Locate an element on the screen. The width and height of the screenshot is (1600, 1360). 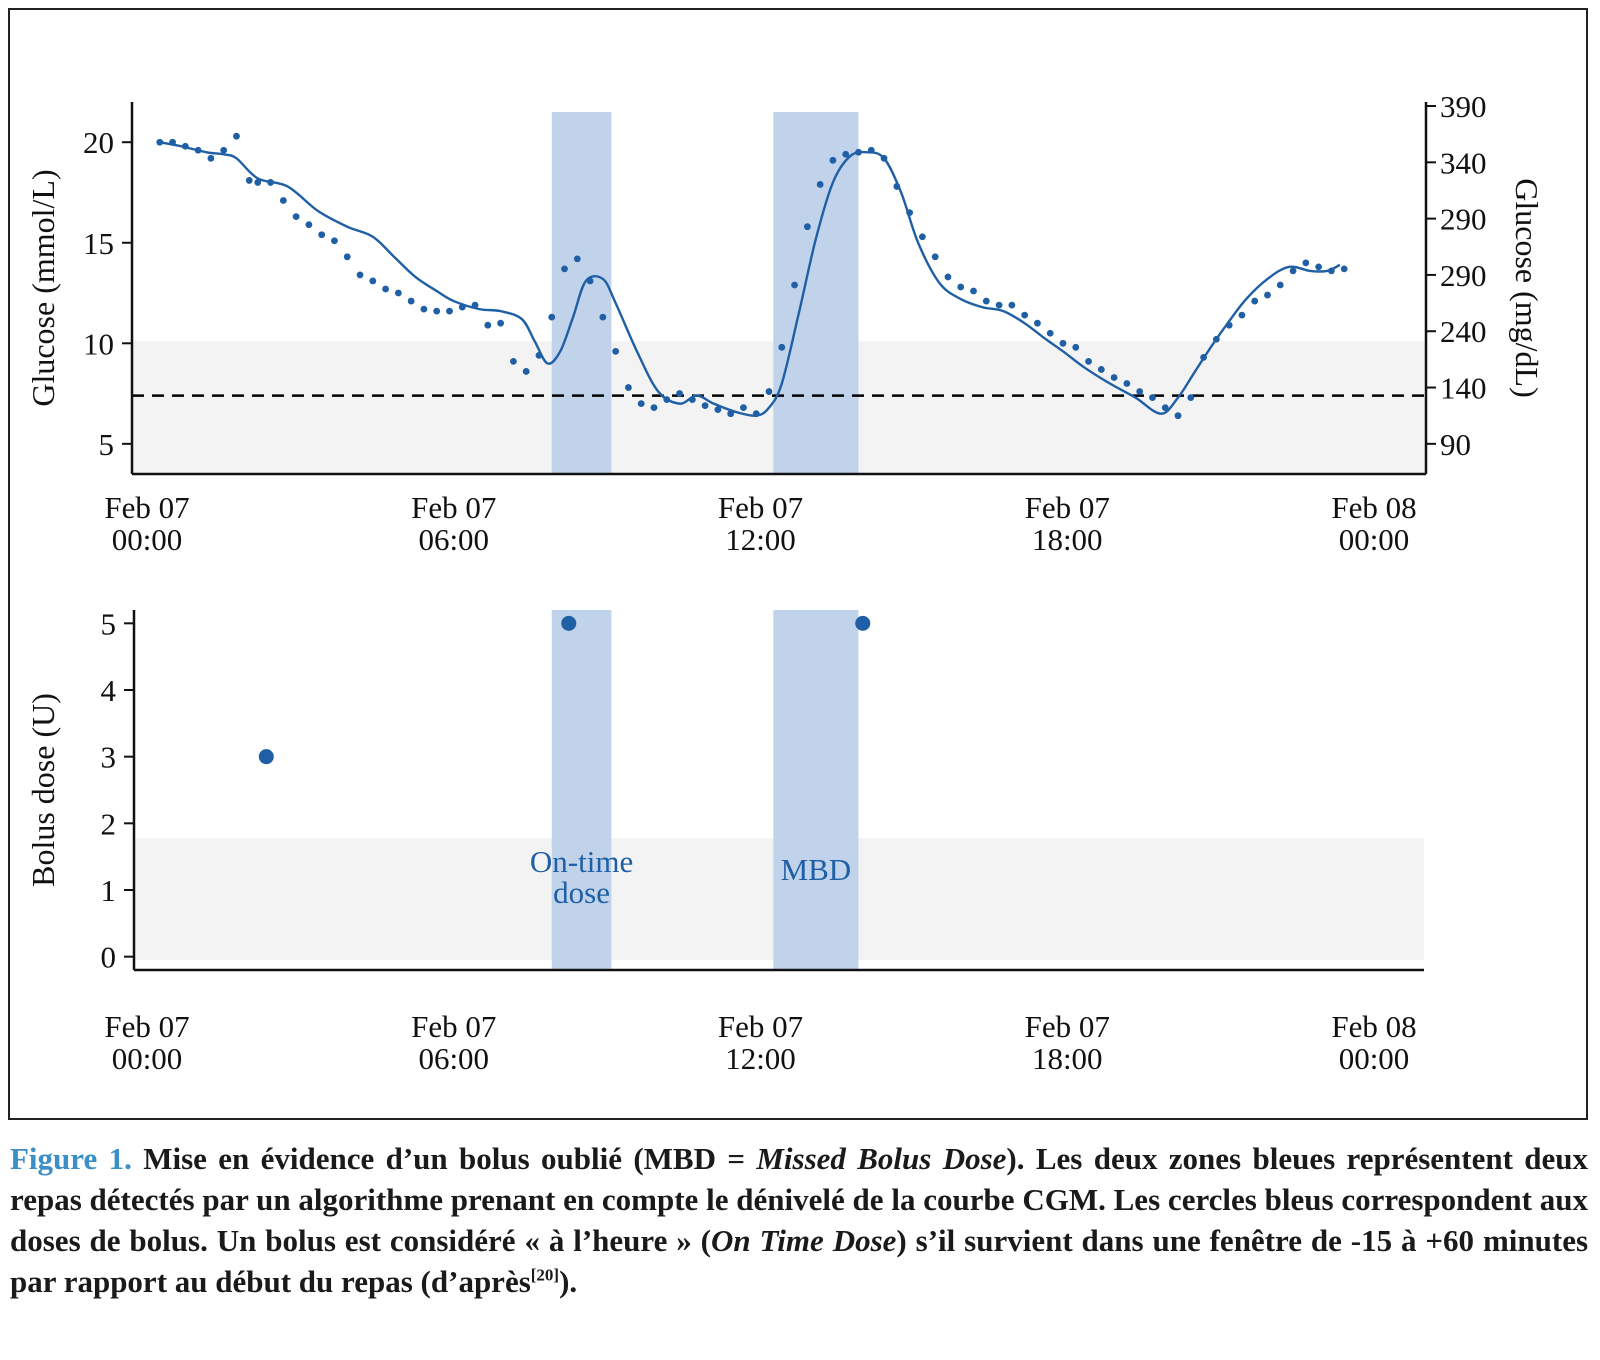
bolus-ytick-label: 2 is located at coordinates (109, 823).